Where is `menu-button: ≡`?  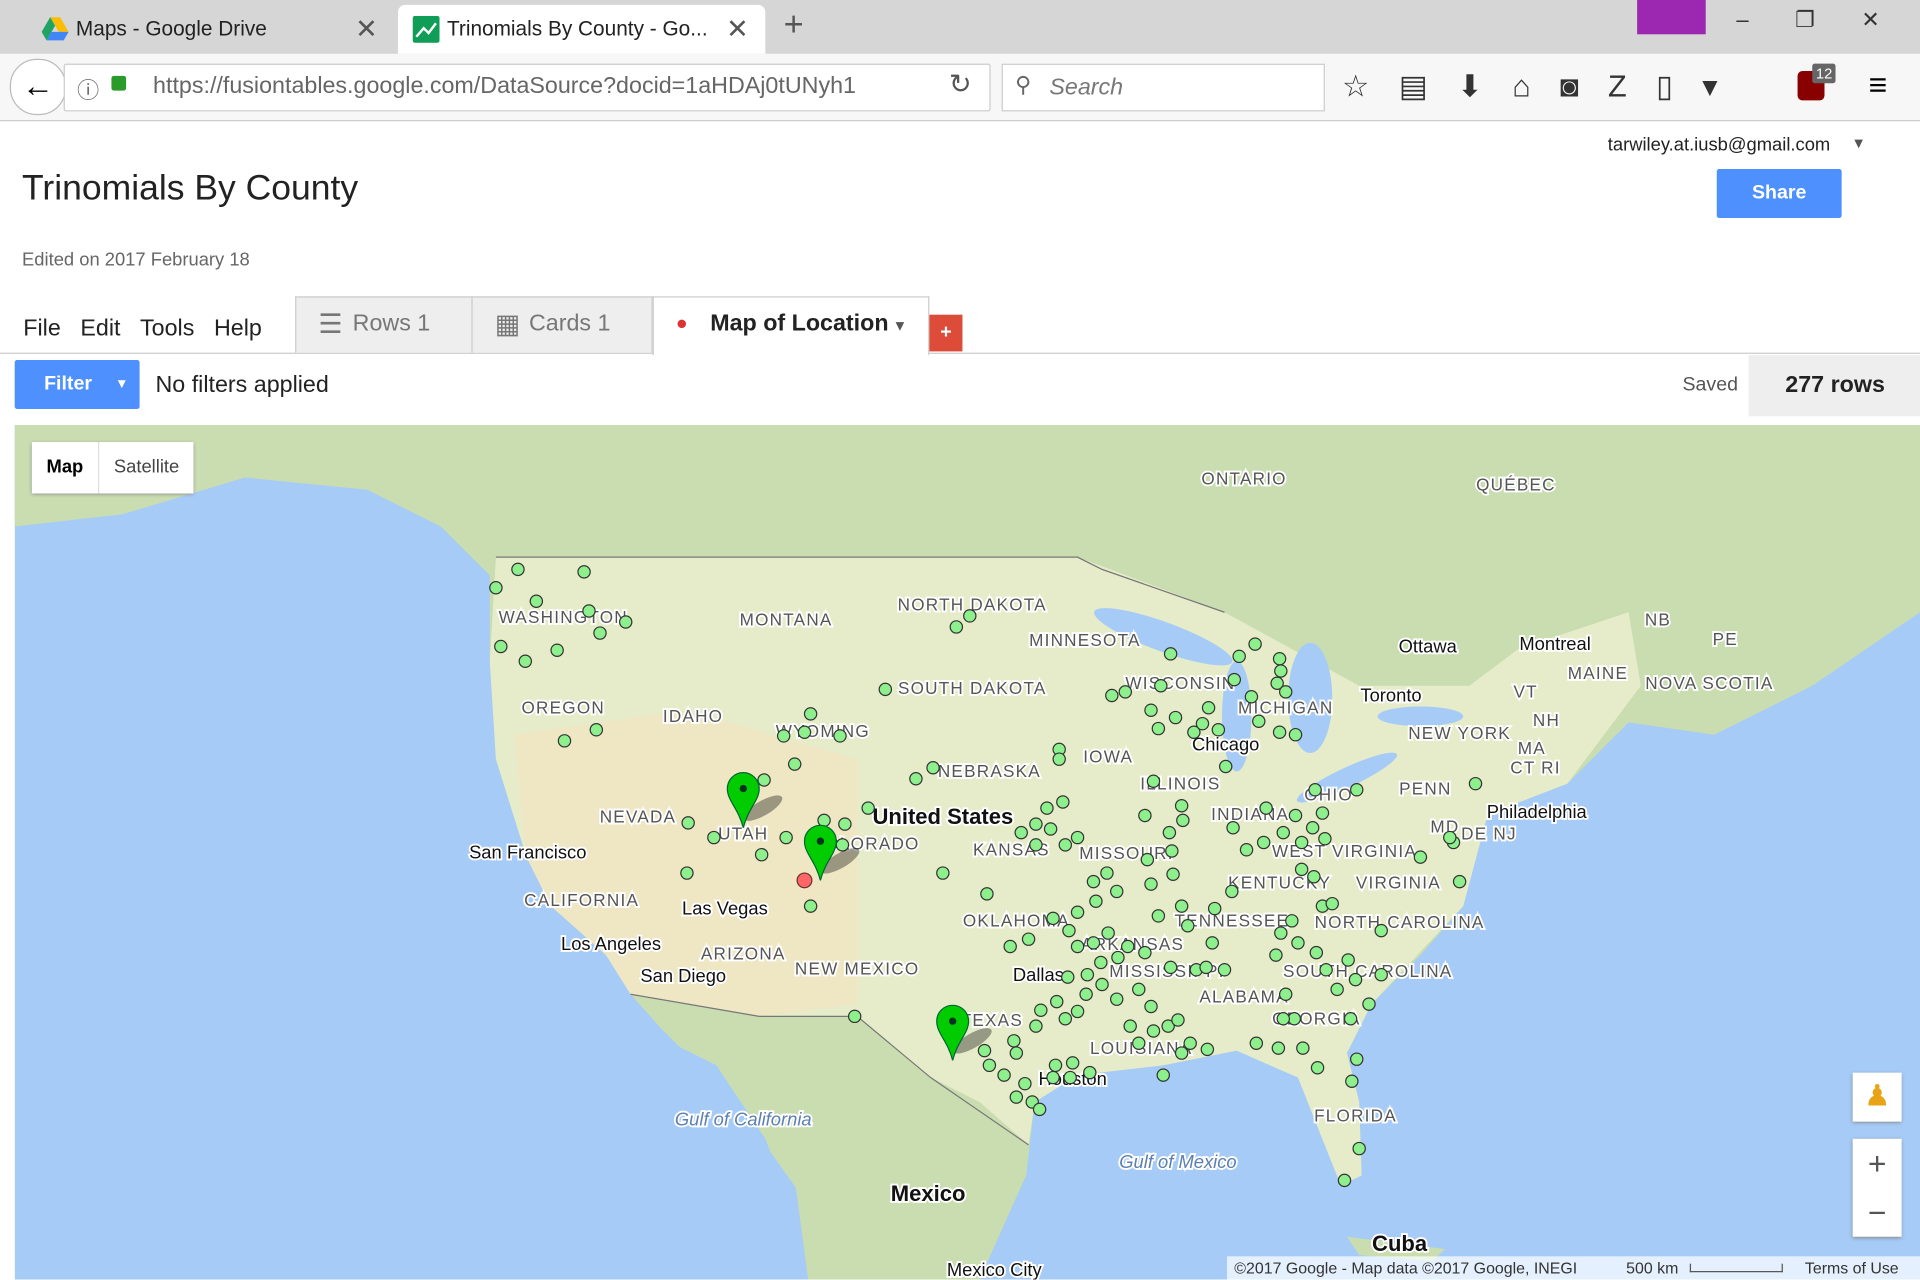
menu-button: ≡ is located at coordinates (1878, 84).